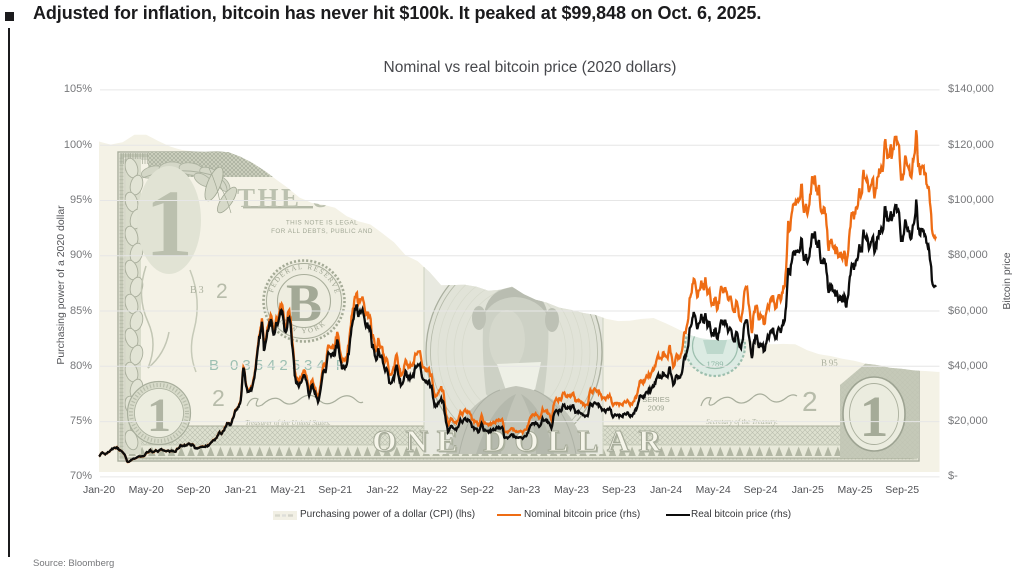 This screenshot has height=574, width=1024. What do you see at coordinates (334, 198) in the screenshot?
I see `svg-text: THE UNITED` at bounding box center [334, 198].